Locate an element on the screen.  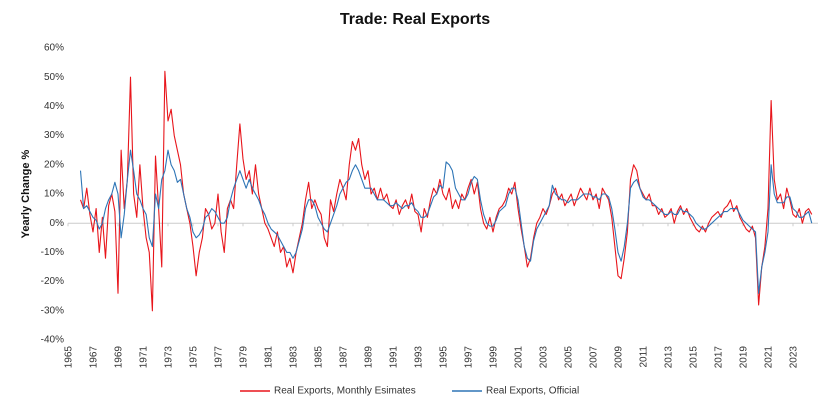
x-tick-label: 2017 is located at coordinates (719, 357).